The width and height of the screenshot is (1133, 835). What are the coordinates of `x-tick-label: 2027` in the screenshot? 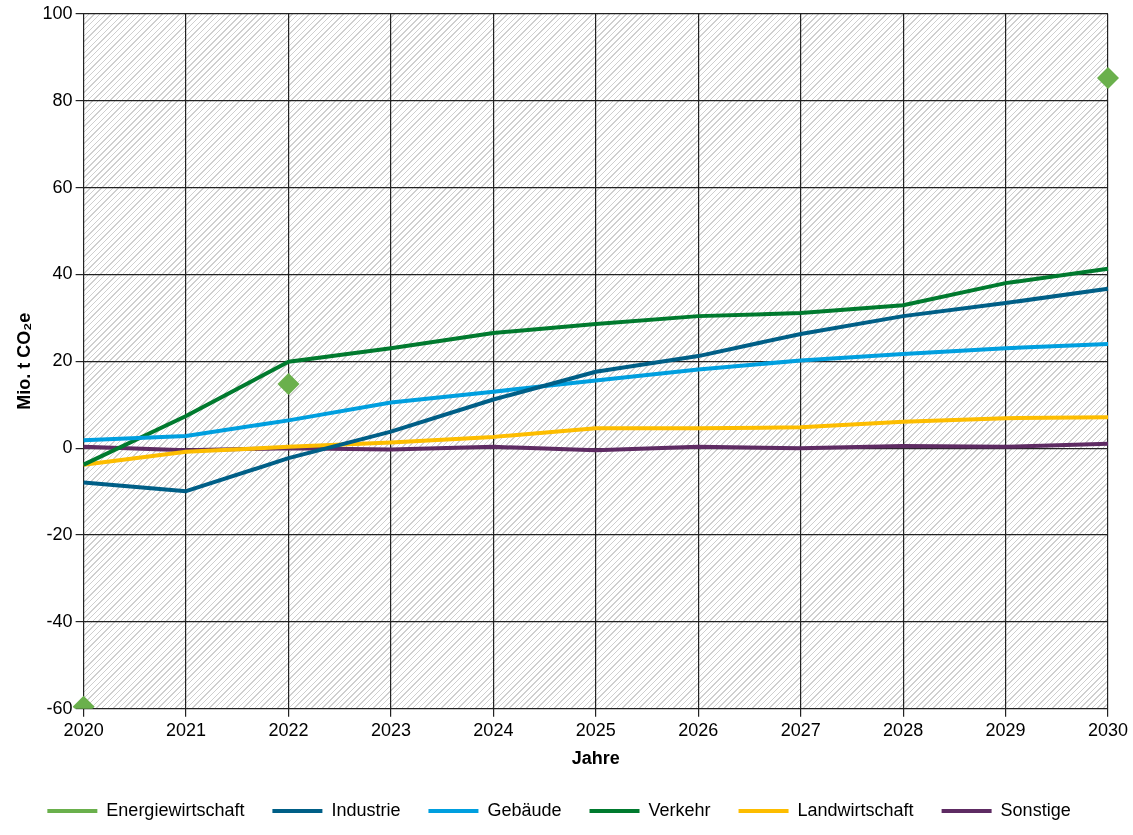 It's located at (800, 729).